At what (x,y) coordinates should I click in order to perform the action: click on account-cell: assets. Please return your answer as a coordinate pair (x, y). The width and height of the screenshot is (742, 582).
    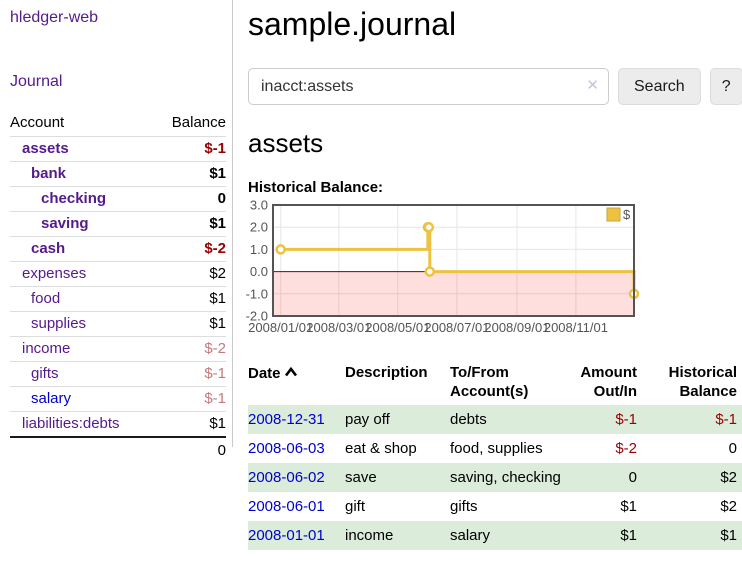
    Looking at the image, I should click on (82, 149).